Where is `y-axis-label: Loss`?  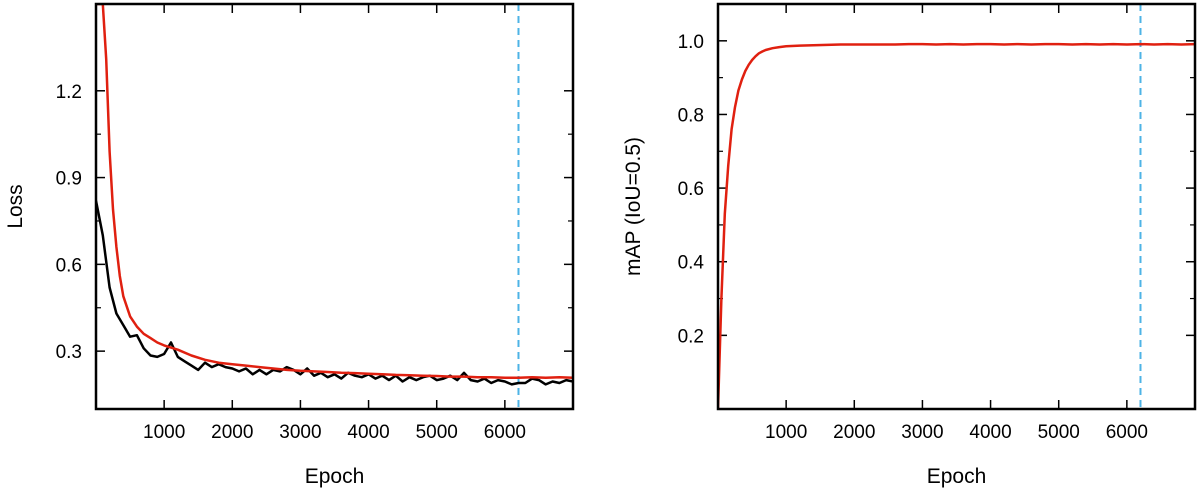
y-axis-label: Loss is located at coordinates (15, 206).